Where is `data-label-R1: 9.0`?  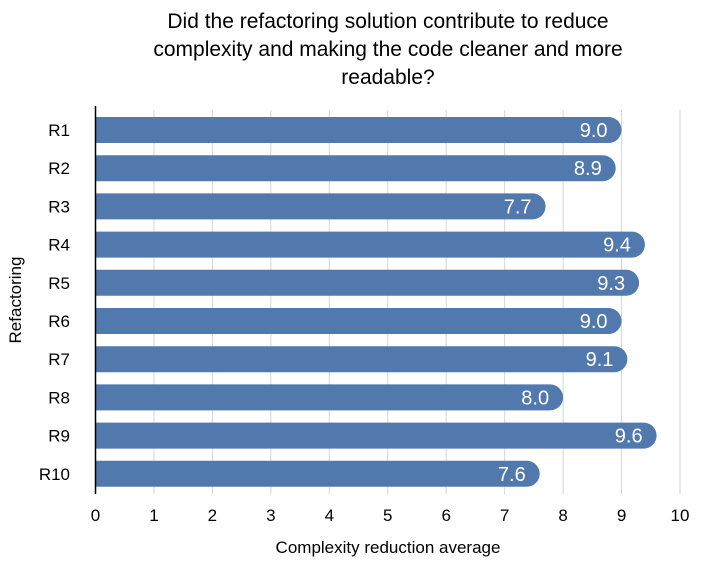 data-label-R1: 9.0 is located at coordinates (594, 131).